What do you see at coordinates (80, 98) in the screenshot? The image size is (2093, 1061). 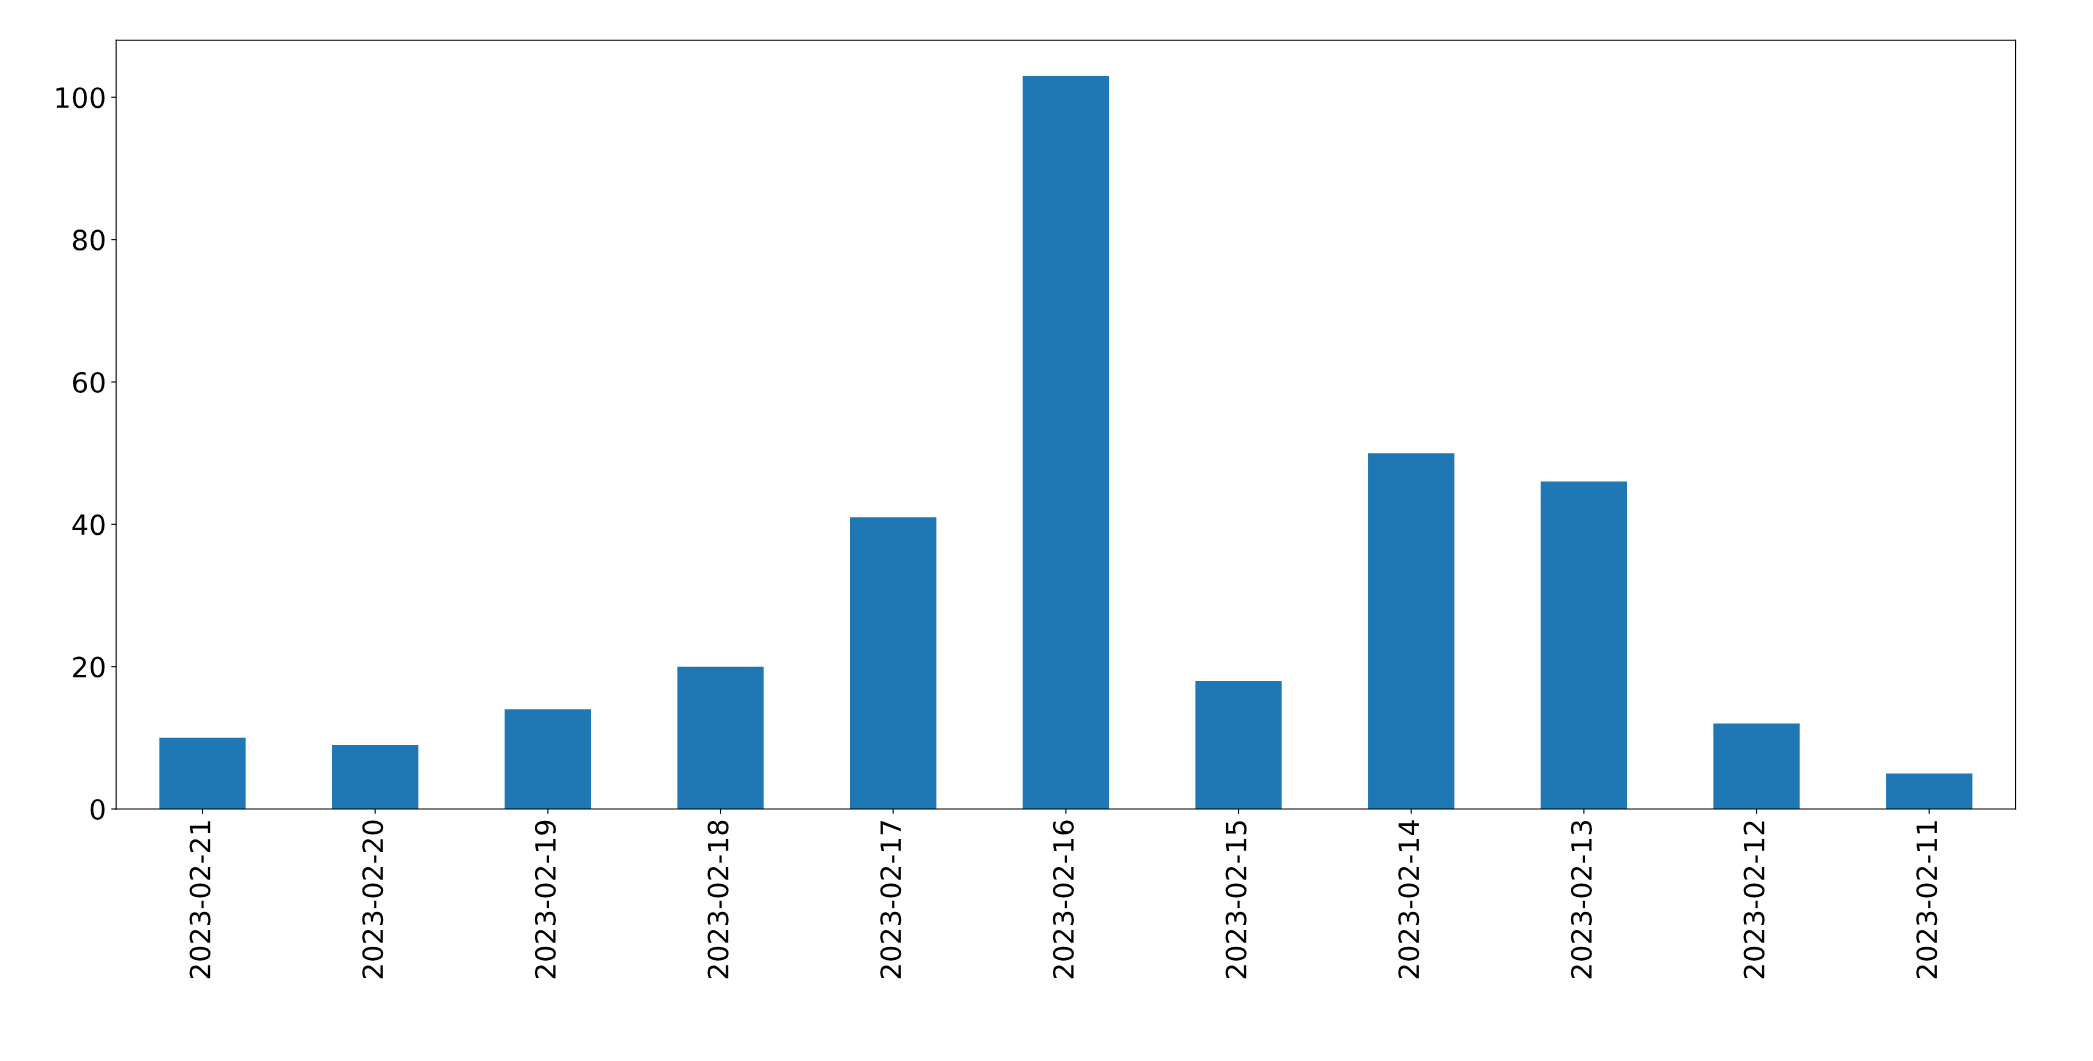 I see `y-tick-label: 100` at bounding box center [80, 98].